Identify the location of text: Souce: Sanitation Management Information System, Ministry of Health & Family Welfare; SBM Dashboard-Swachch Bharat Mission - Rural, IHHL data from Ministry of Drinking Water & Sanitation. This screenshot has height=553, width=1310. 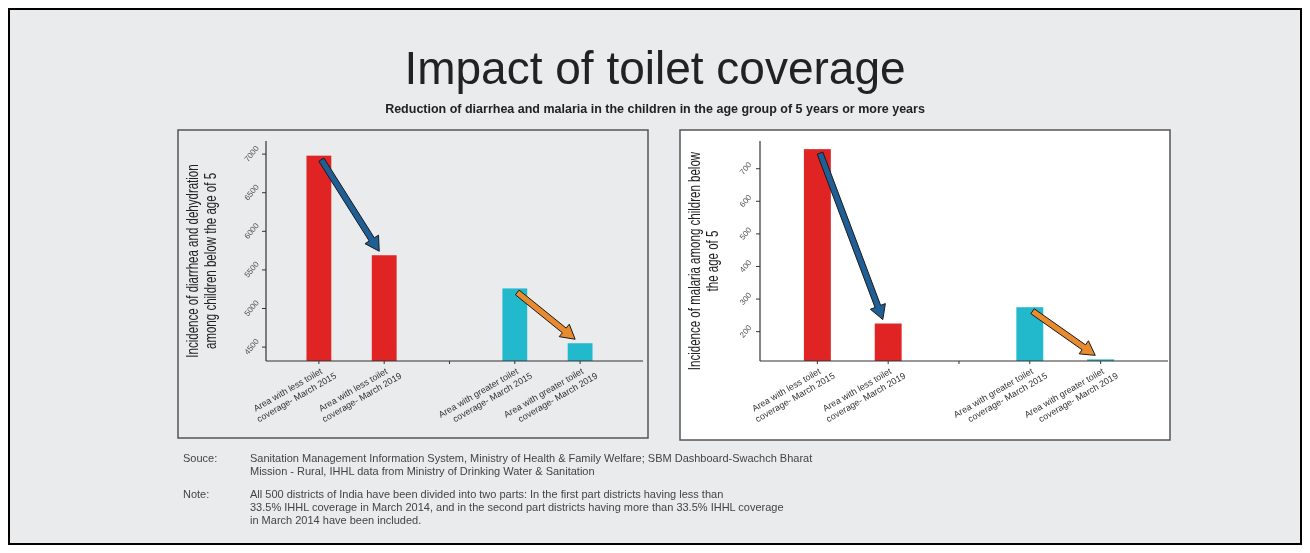
(498, 464).